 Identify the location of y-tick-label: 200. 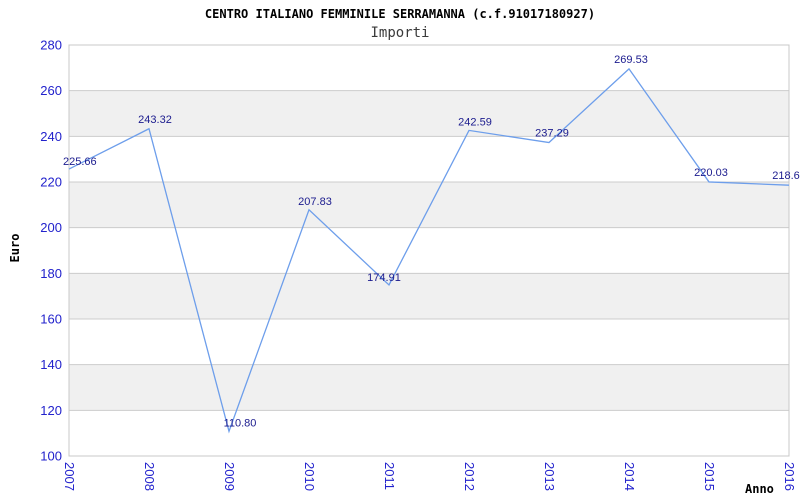
(51, 227).